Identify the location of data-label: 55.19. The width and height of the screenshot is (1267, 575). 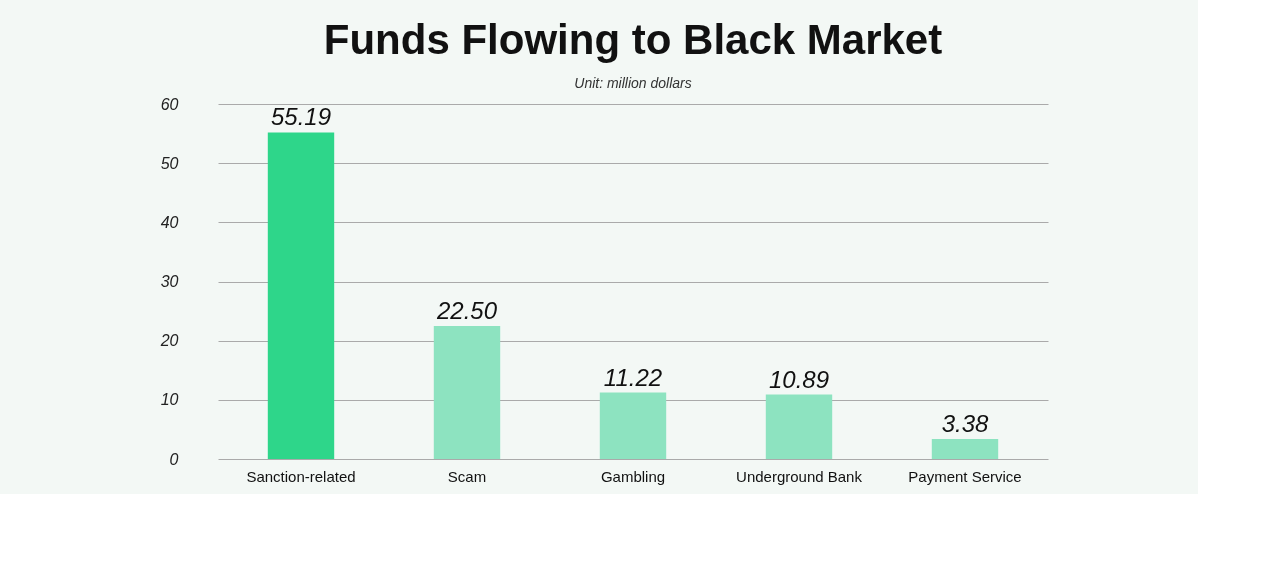
(301, 117).